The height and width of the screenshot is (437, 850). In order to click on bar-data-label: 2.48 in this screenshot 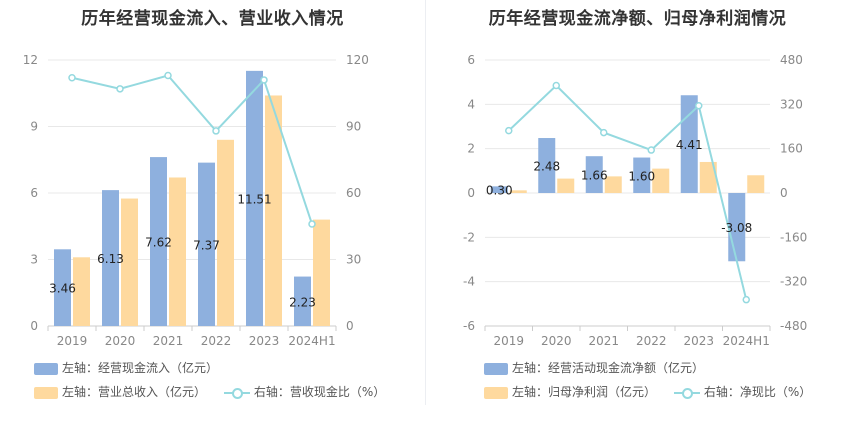, I will do `click(546, 167)`.